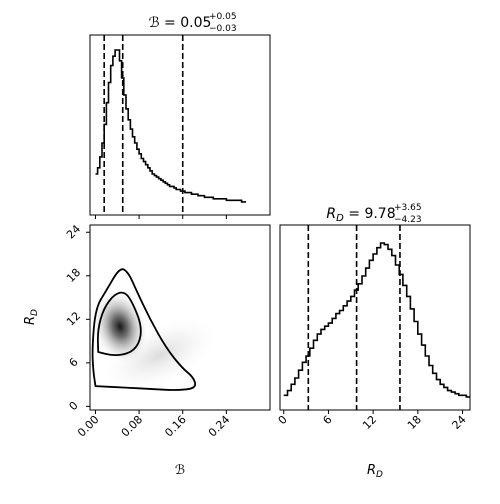  Describe the element at coordinates (219, 426) in the screenshot. I see `b-xtick-label-3: 0.24` at that location.